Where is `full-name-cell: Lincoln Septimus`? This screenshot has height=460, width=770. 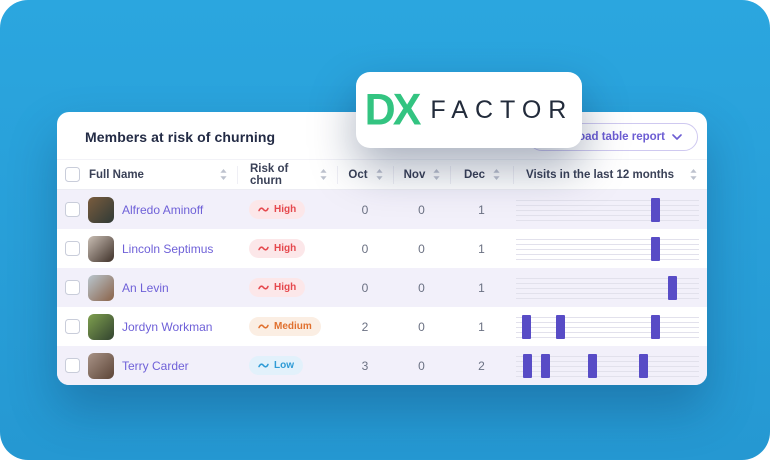 full-name-cell: Lincoln Septimus is located at coordinates (147, 248).